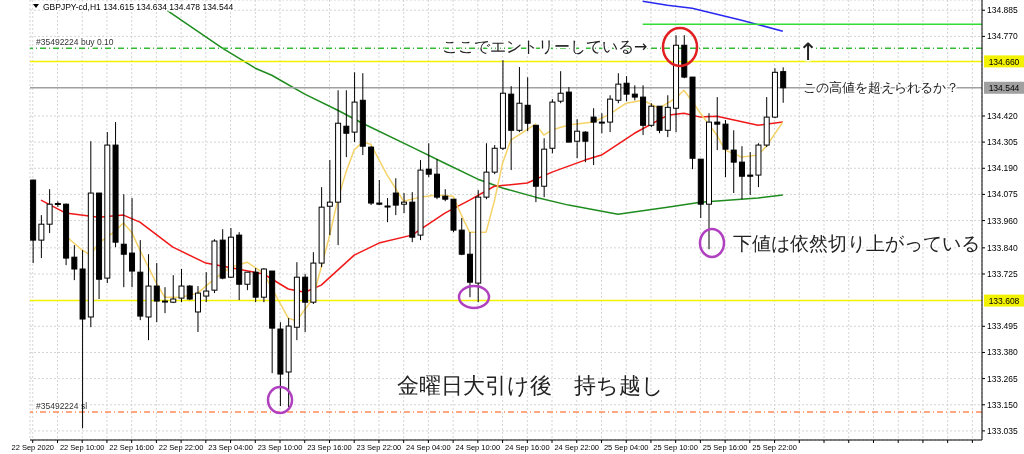  What do you see at coordinates (881, 87) in the screenshot?
I see `annotation: この高値を超えられるか？` at bounding box center [881, 87].